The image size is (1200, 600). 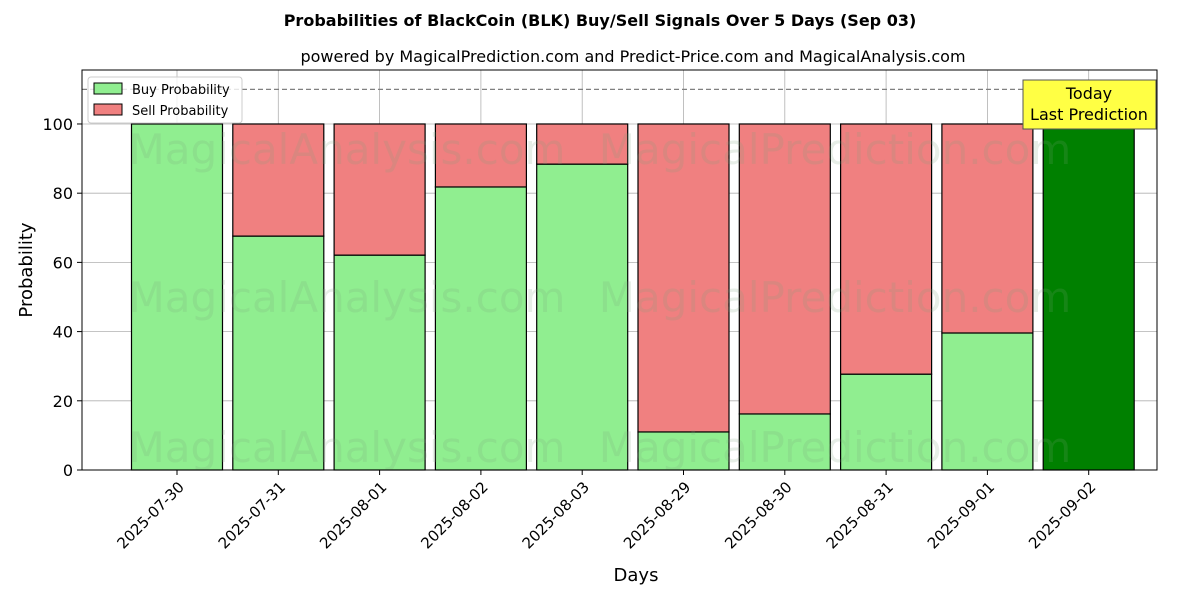 What do you see at coordinates (57, 124) in the screenshot?
I see `y-tick-label: 100` at bounding box center [57, 124].